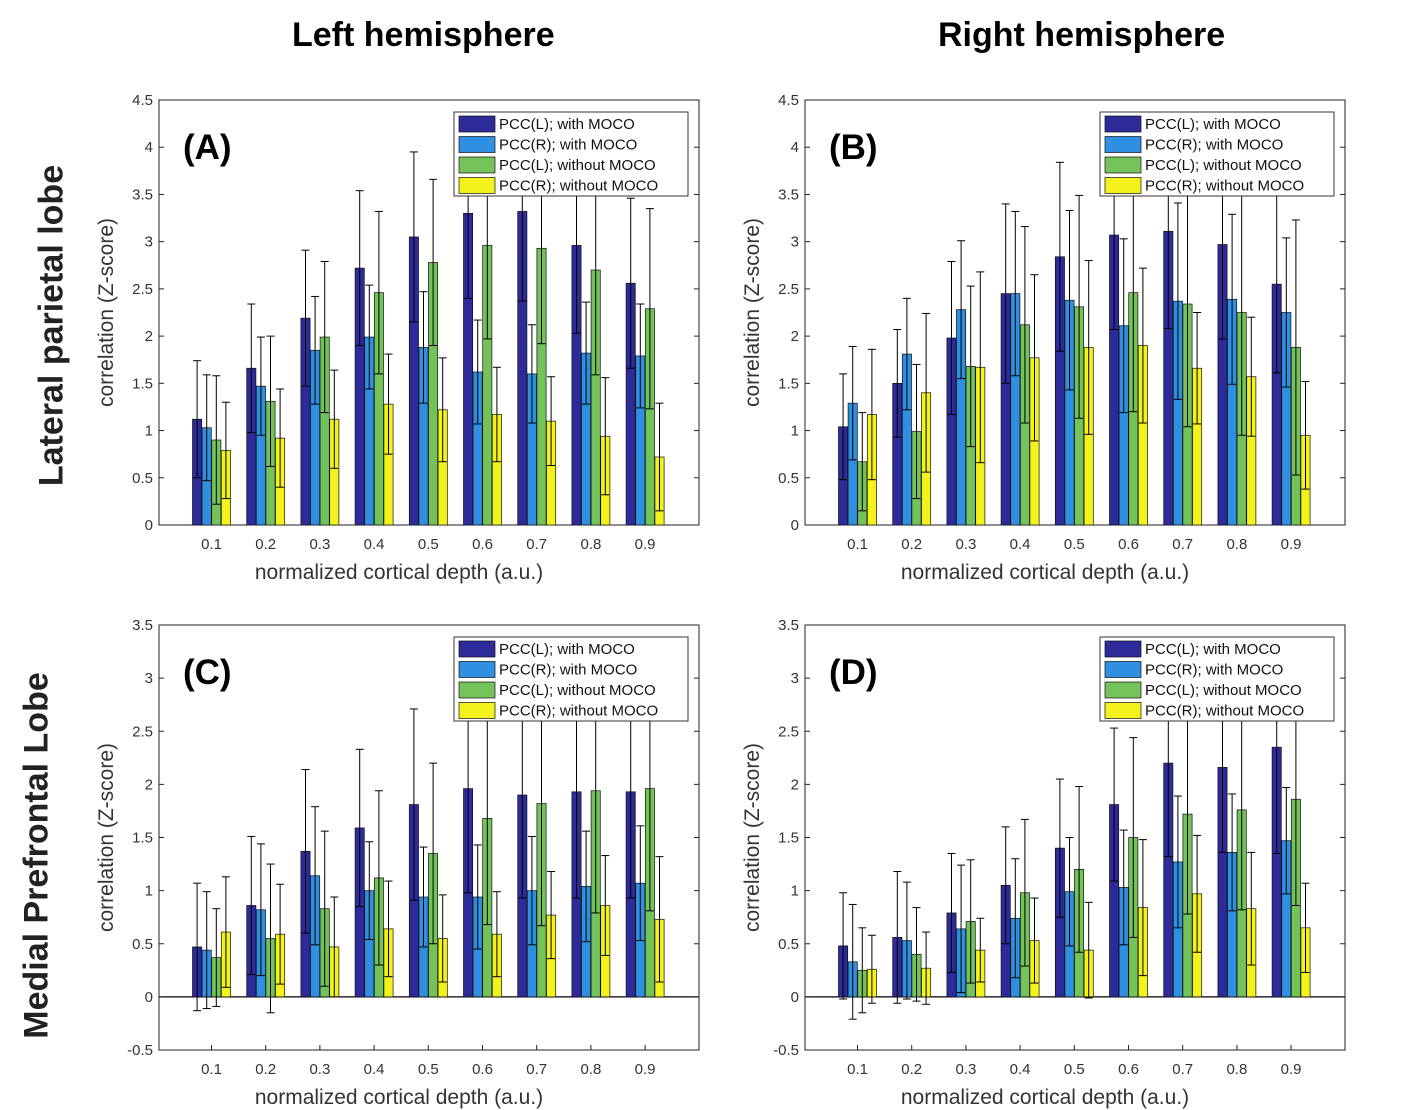 This screenshot has width=1413, height=1110. What do you see at coordinates (853, 147) in the screenshot?
I see `panel-label: (B)` at bounding box center [853, 147].